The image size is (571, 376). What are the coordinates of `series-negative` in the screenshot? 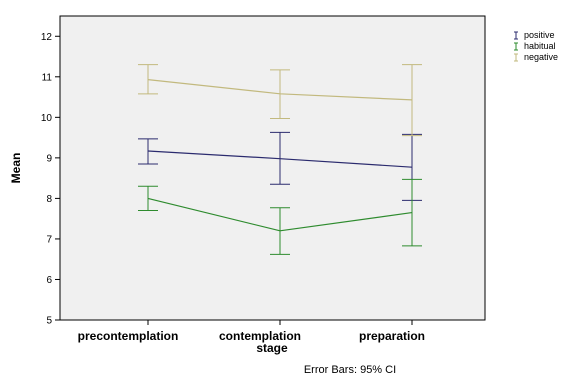 It's located at (280, 100).